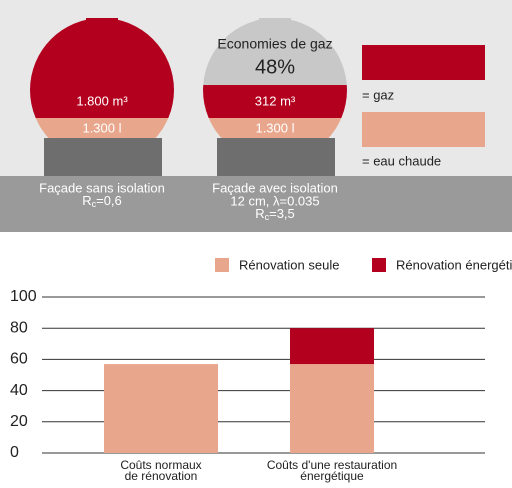 The height and width of the screenshot is (488, 512). Describe the element at coordinates (274, 200) in the screenshot. I see `detail: 12 cm, λ=0.035` at that location.